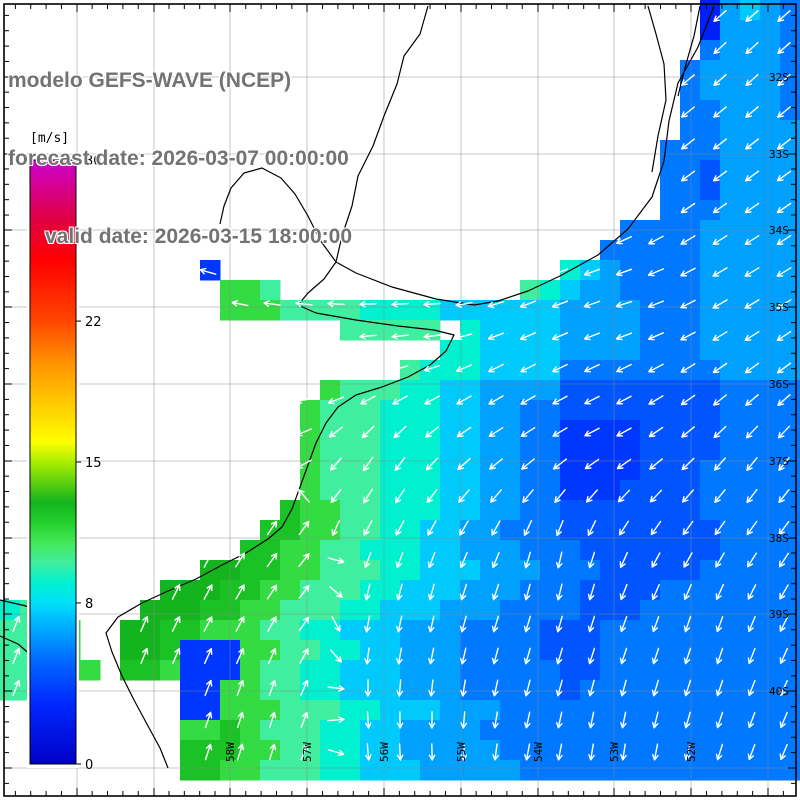 The image size is (800, 800). I want to click on lat-label: 40S, so click(779, 691).